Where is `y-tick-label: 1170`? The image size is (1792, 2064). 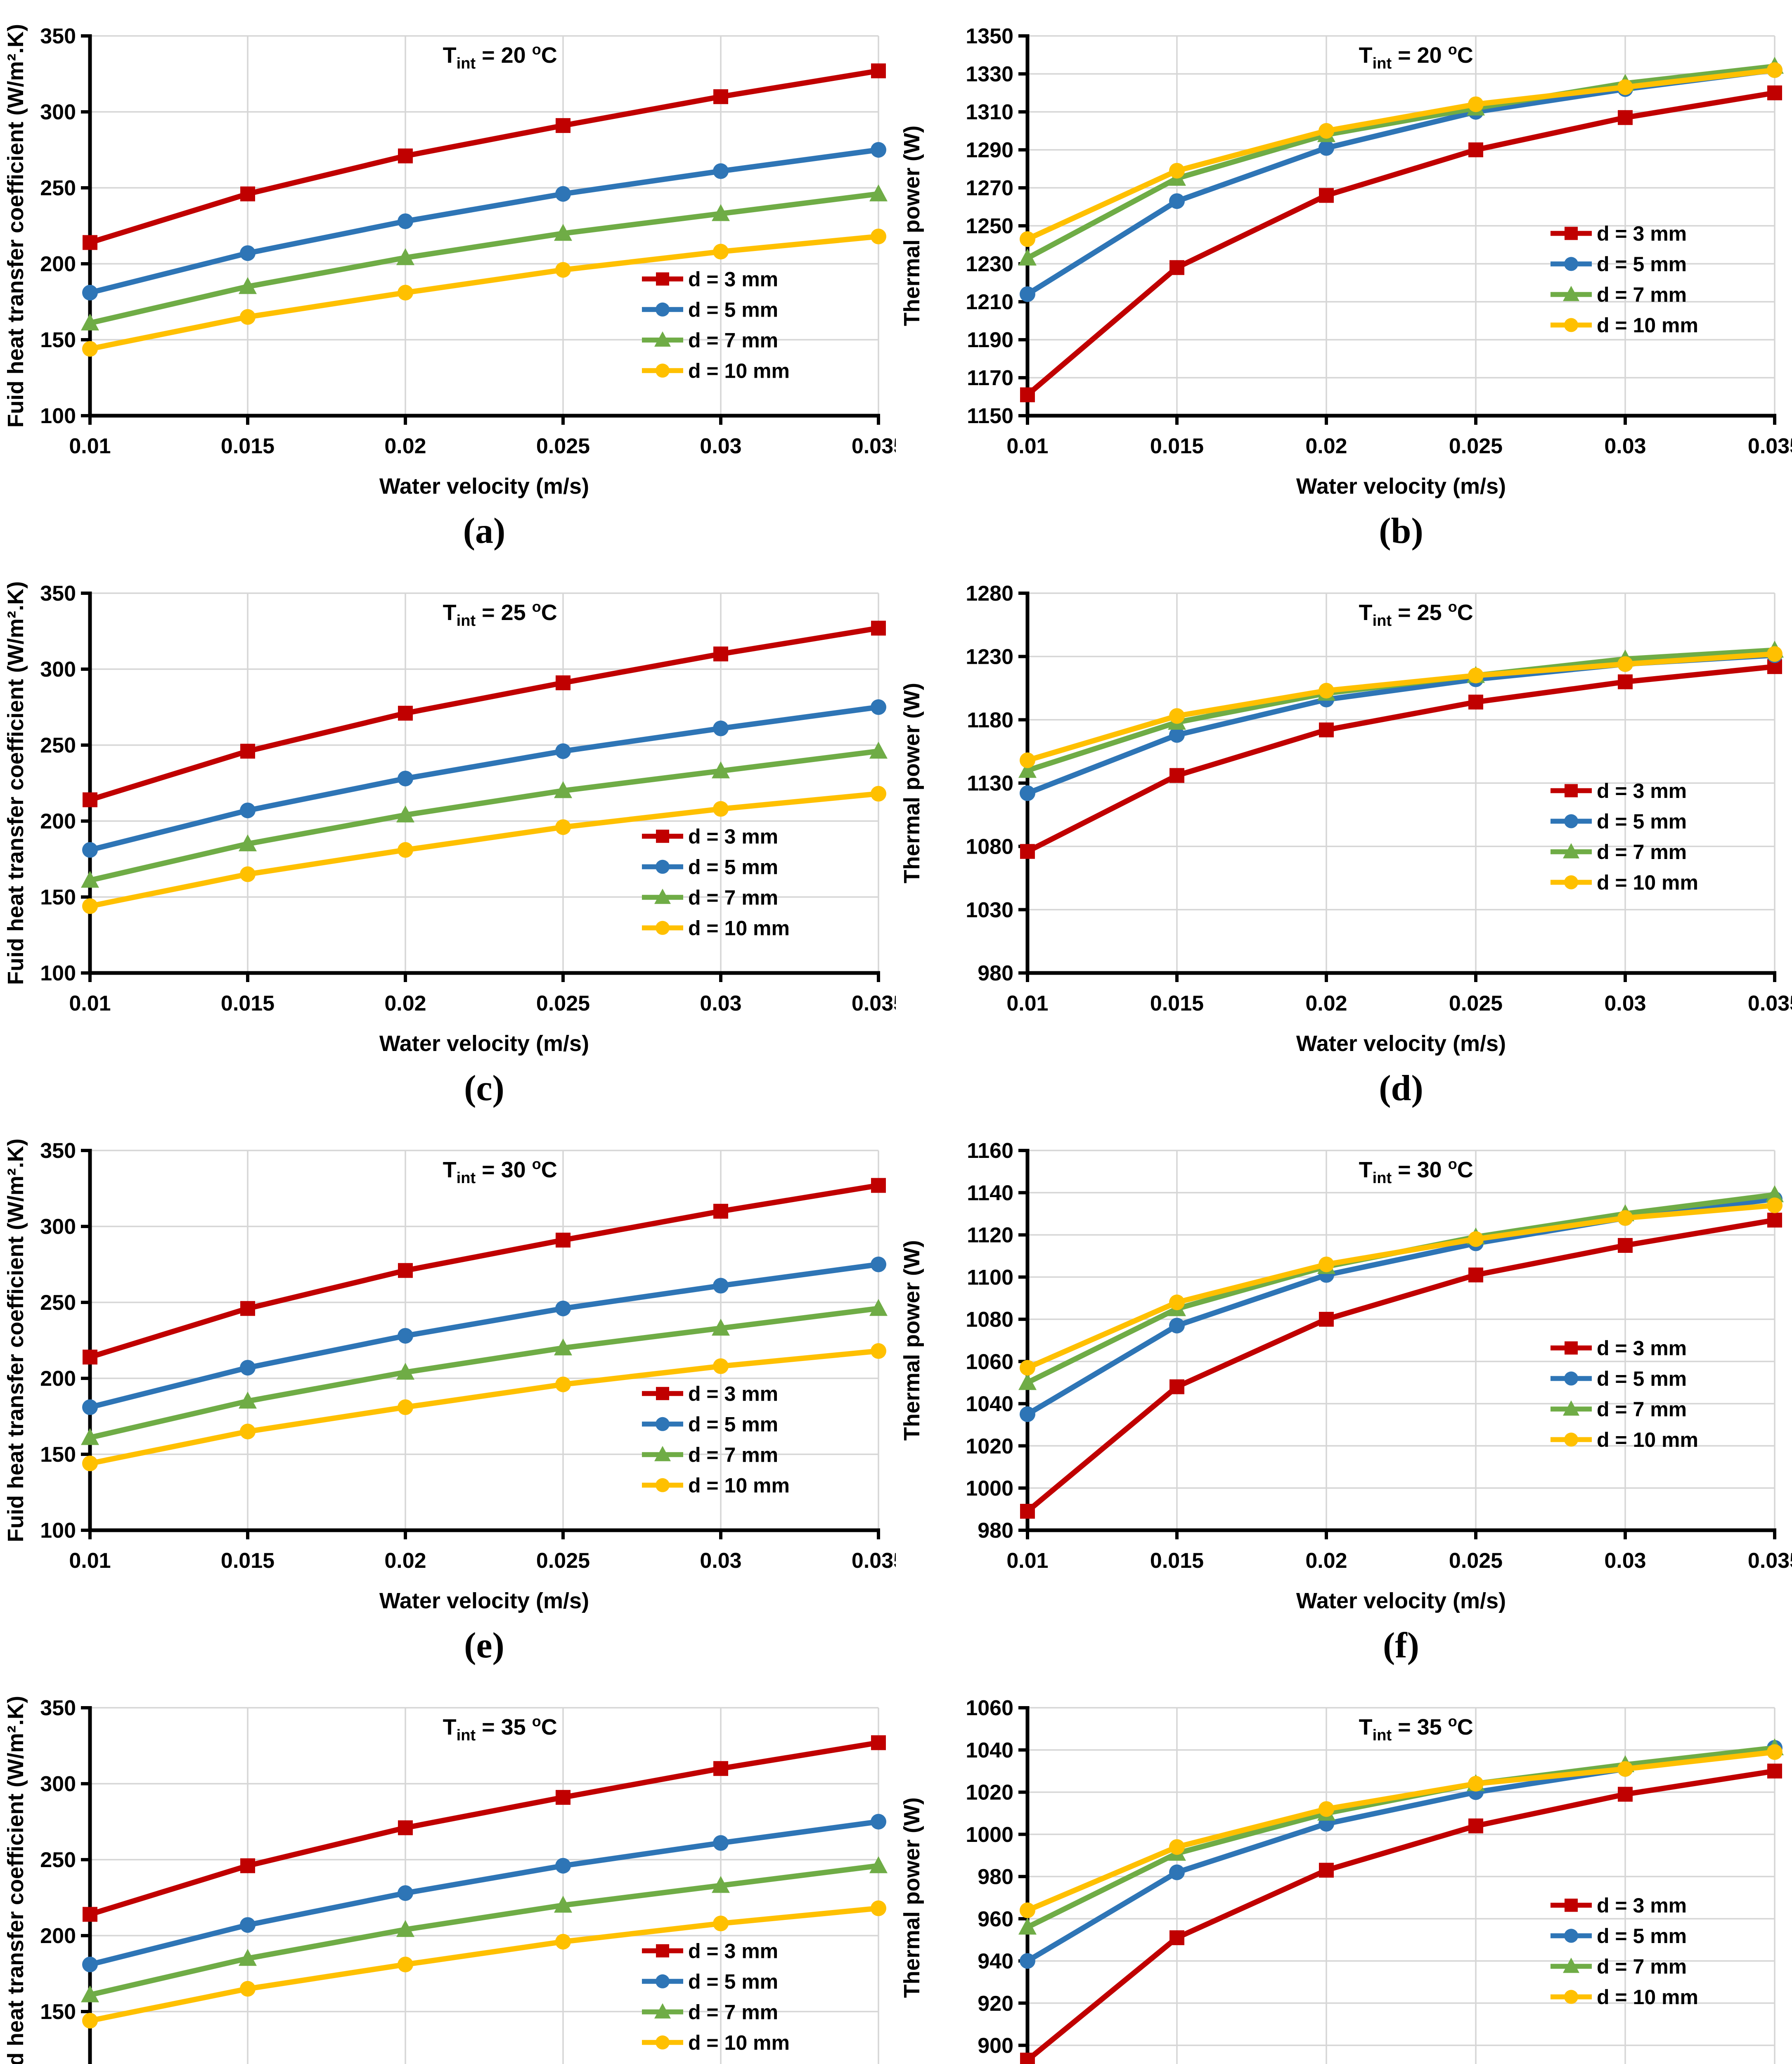 y-tick-label: 1170 is located at coordinates (990, 378).